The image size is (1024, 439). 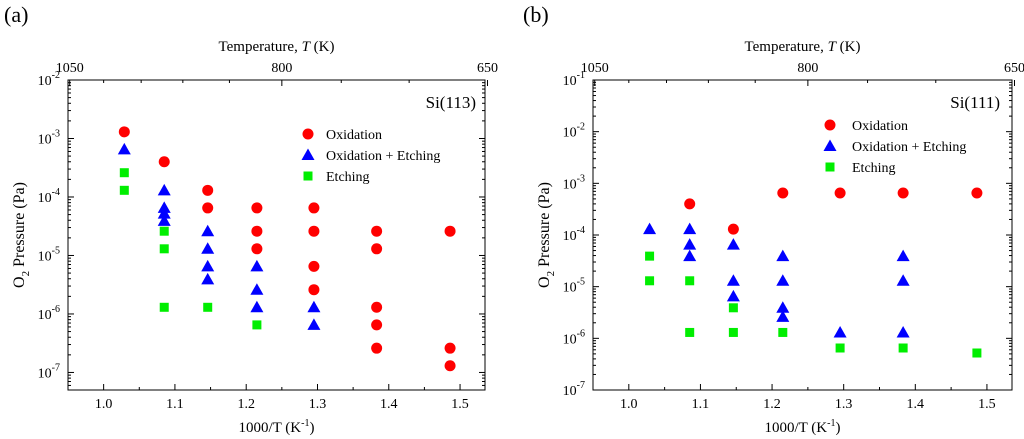 What do you see at coordinates (880, 126) in the screenshot?
I see `legend-label: Oxidation` at bounding box center [880, 126].